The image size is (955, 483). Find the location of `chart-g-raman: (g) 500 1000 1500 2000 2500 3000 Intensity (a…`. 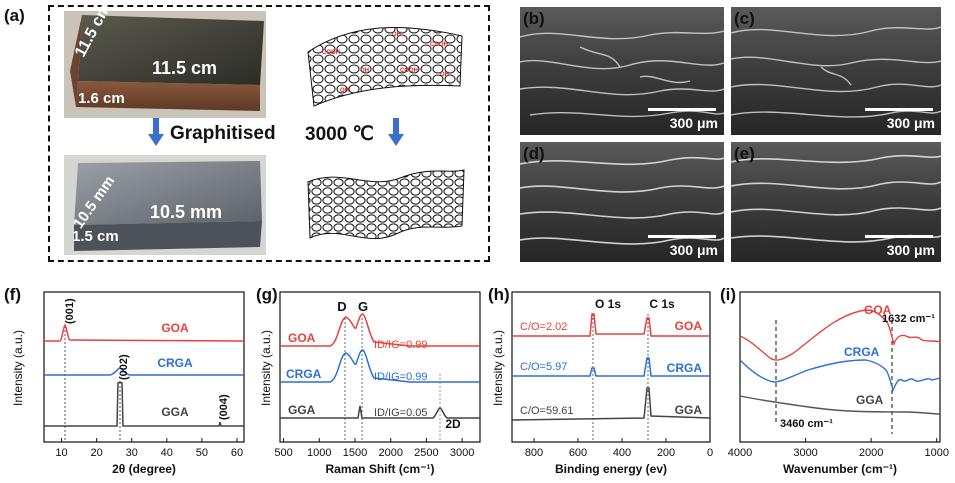

chart-g-raman: (g) 500 1000 1500 2000 2500 3000 Intensity (a… is located at coordinates (368, 380).